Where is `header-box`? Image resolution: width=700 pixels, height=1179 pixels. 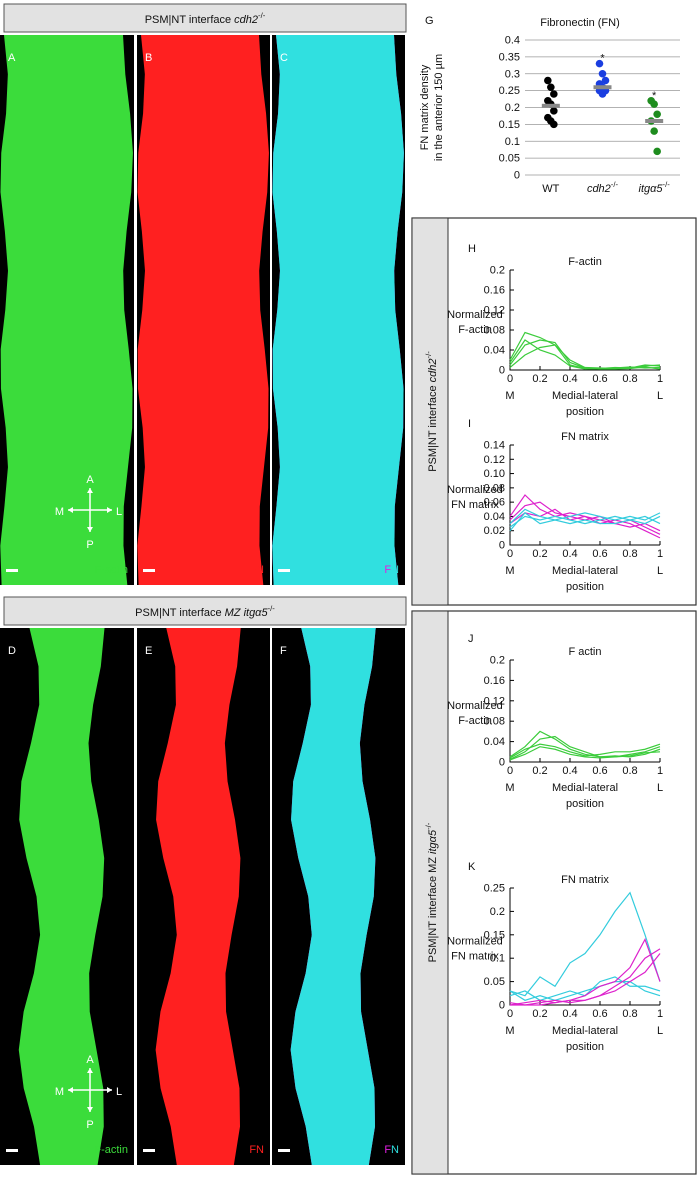
header-box is located at coordinates (205, 18).